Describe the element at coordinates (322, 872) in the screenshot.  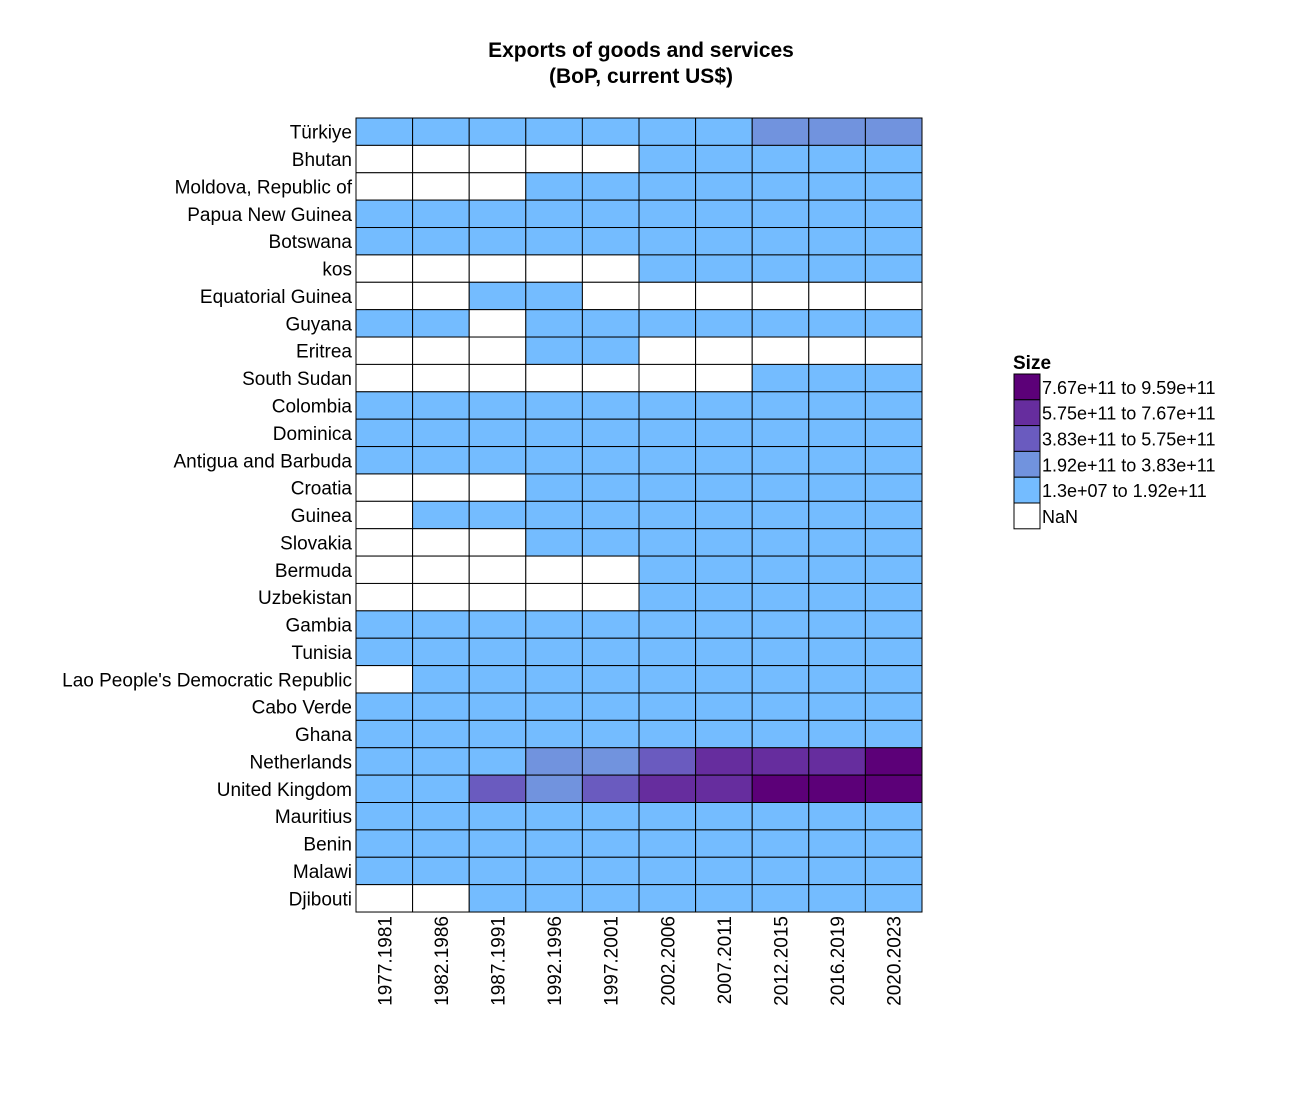
I see `row-label: Malawi` at that location.